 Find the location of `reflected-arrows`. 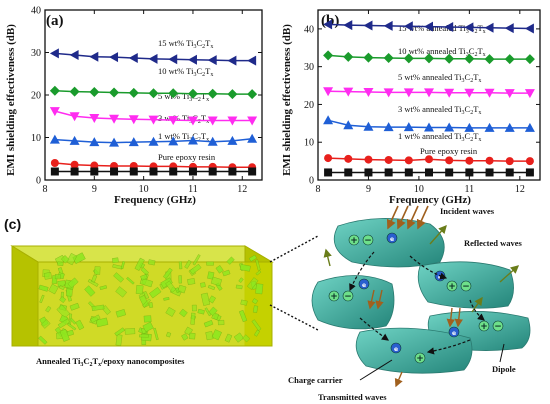

reflected-arrows is located at coordinates (421, 268).